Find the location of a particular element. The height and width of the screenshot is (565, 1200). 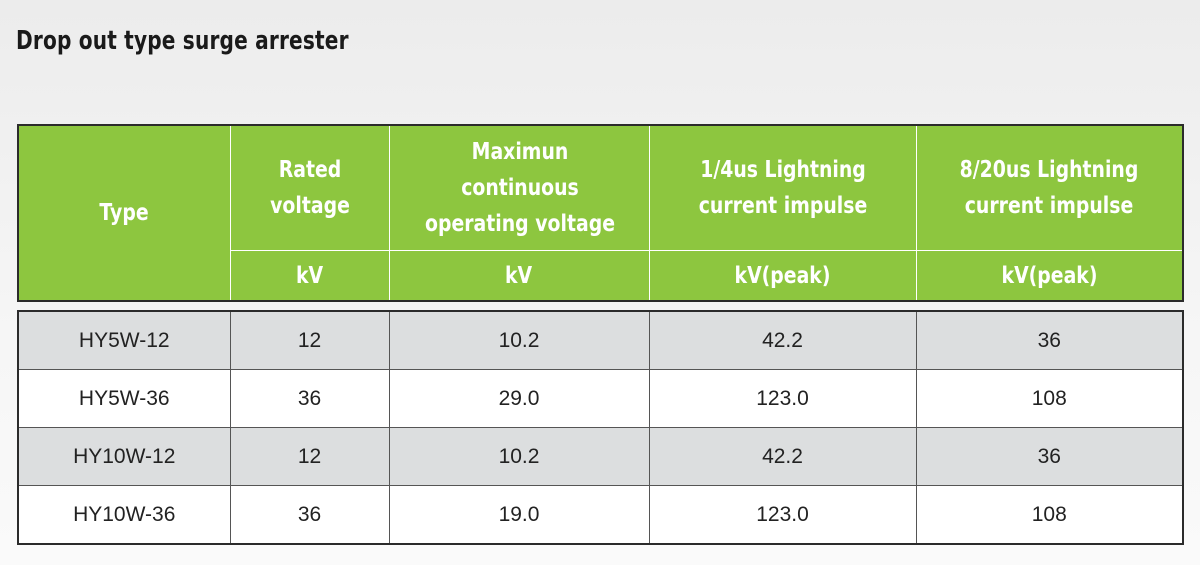

cell-type: HY5W-36 is located at coordinates (124, 398).